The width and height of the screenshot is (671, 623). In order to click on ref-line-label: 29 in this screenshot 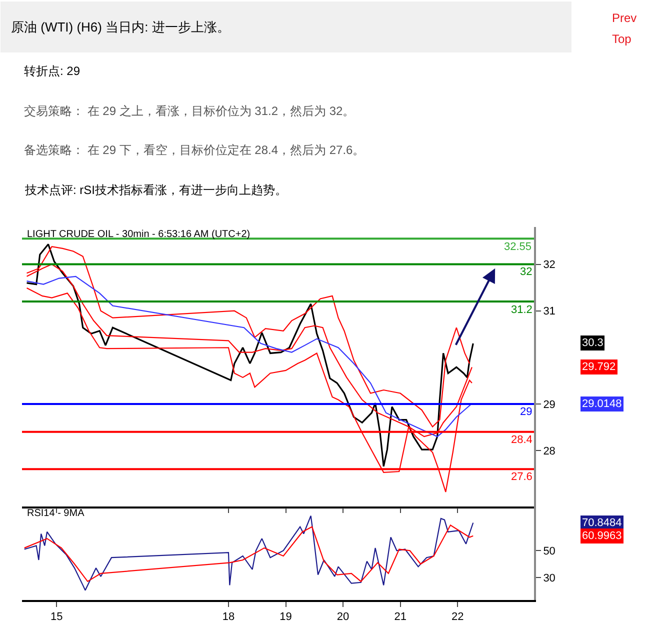, I will do `click(526, 412)`.